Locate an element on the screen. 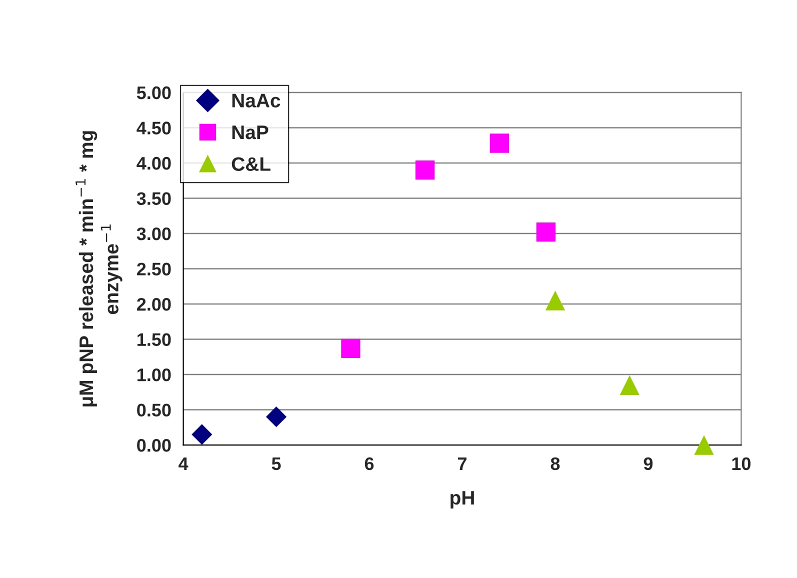 The width and height of the screenshot is (797, 578). legend-label: NaAc is located at coordinates (256, 101).